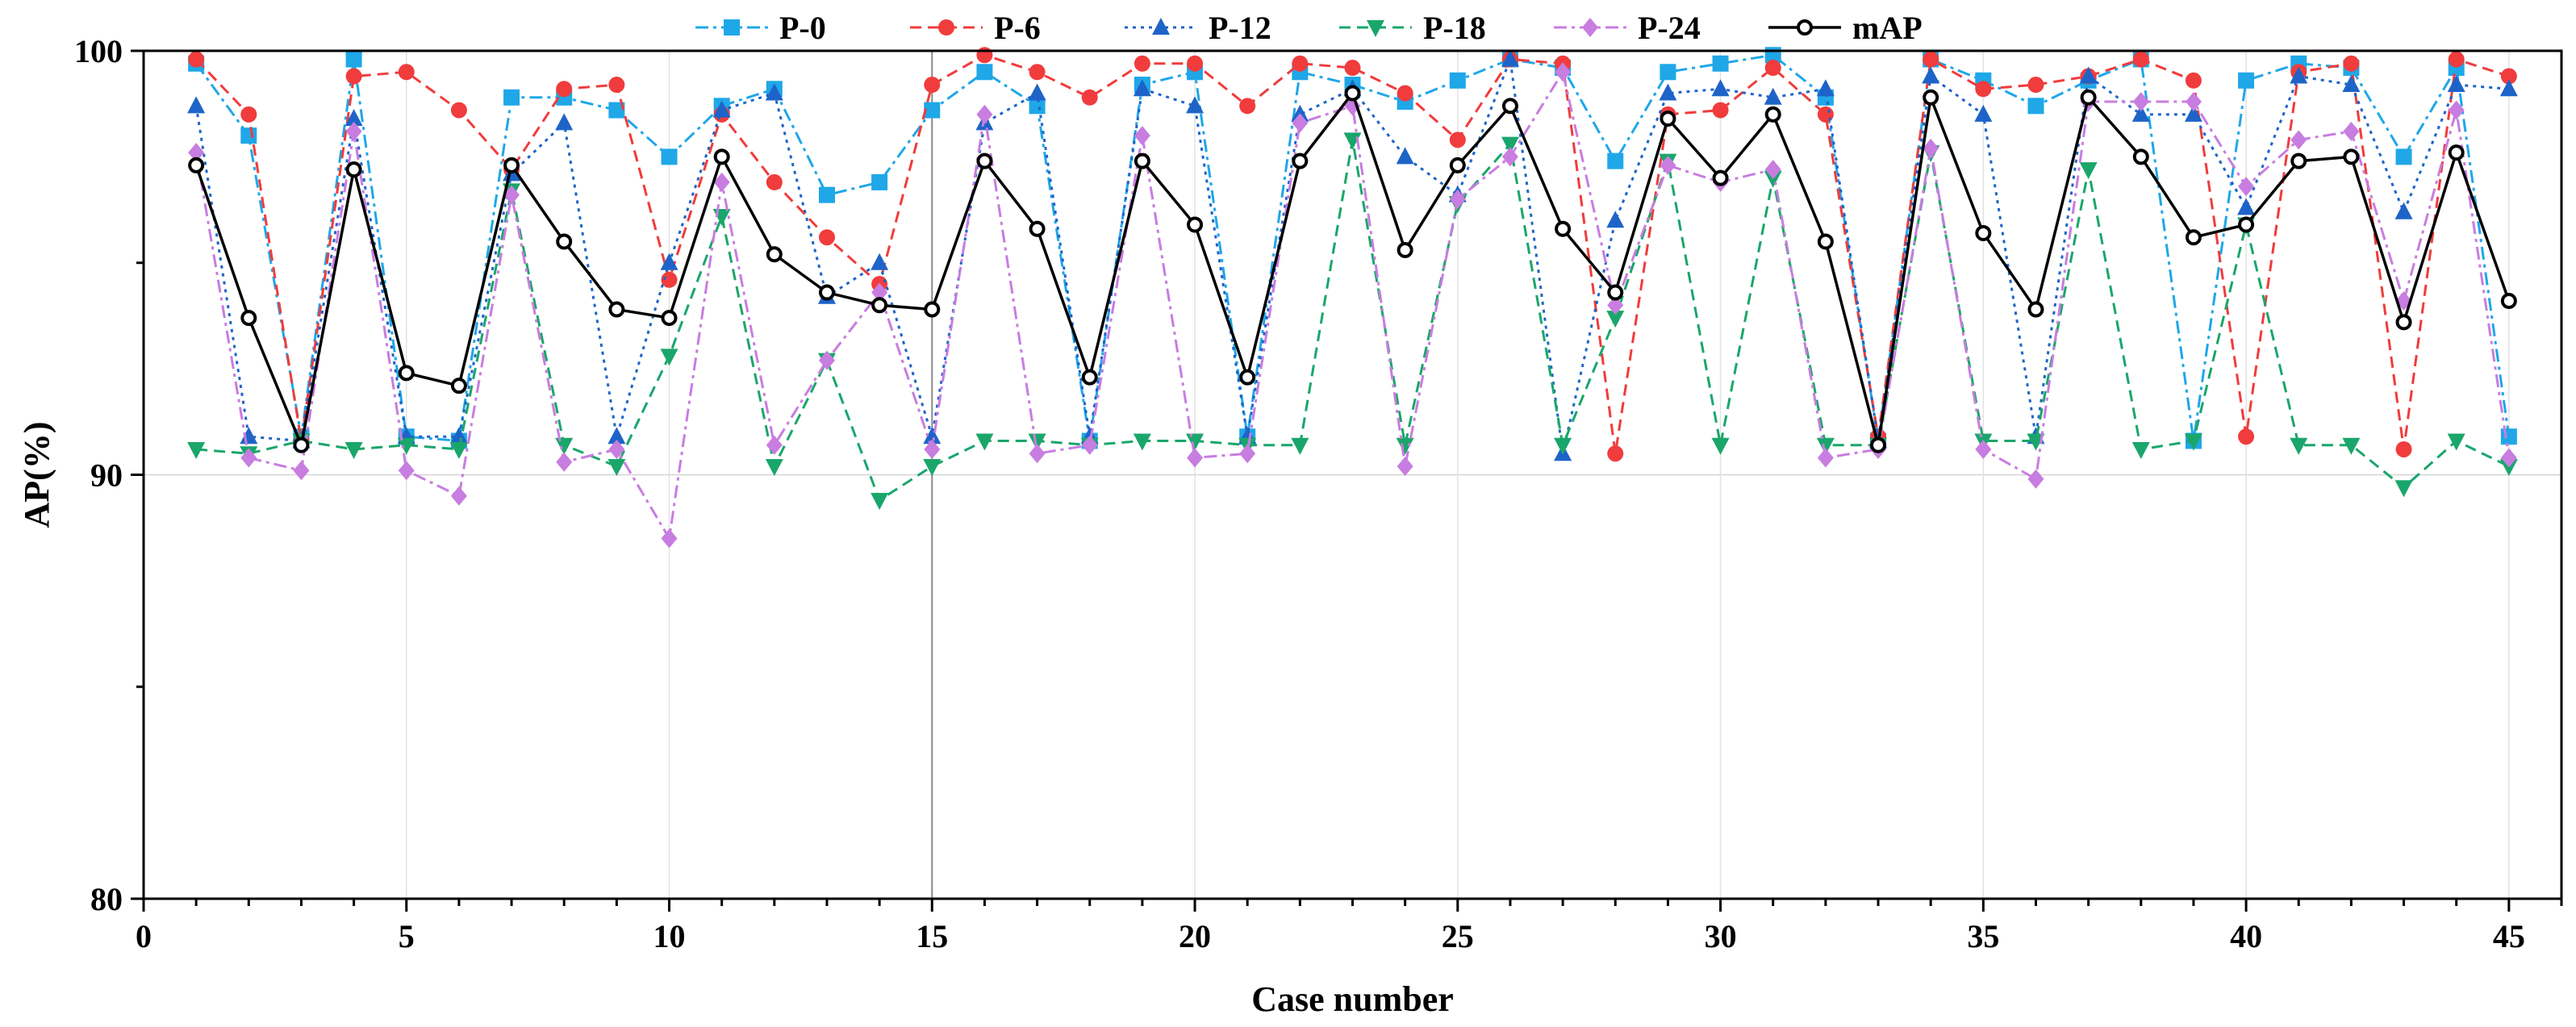 This screenshot has height=1027, width=2576. I want to click on x-tick-label: 40, so click(2246, 936).